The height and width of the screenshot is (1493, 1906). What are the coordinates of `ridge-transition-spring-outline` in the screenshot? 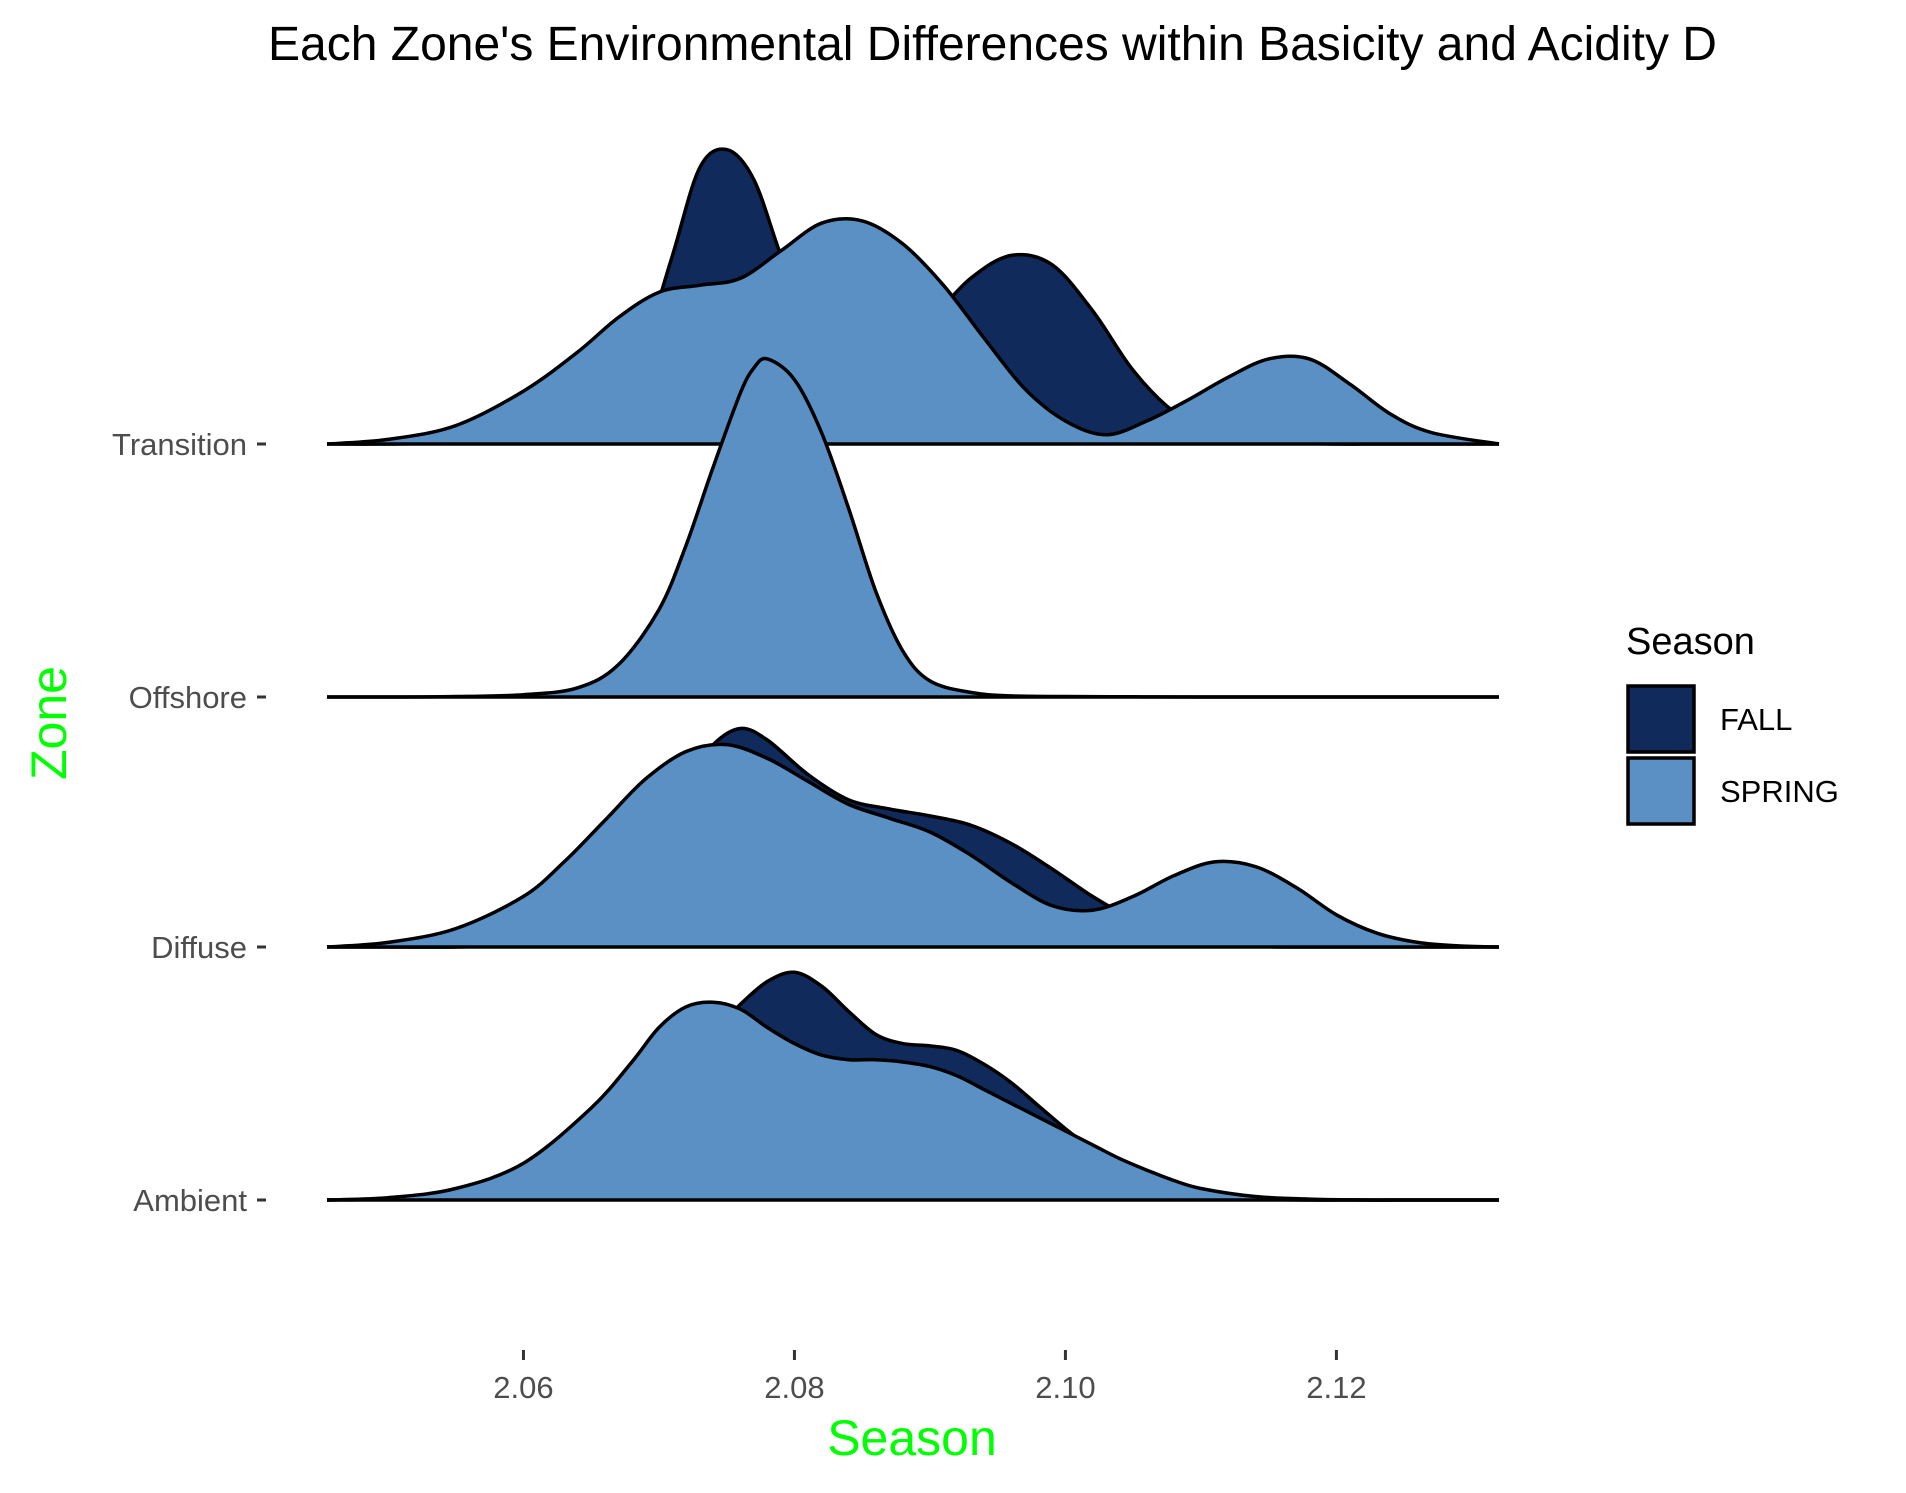 It's located at (913, 331).